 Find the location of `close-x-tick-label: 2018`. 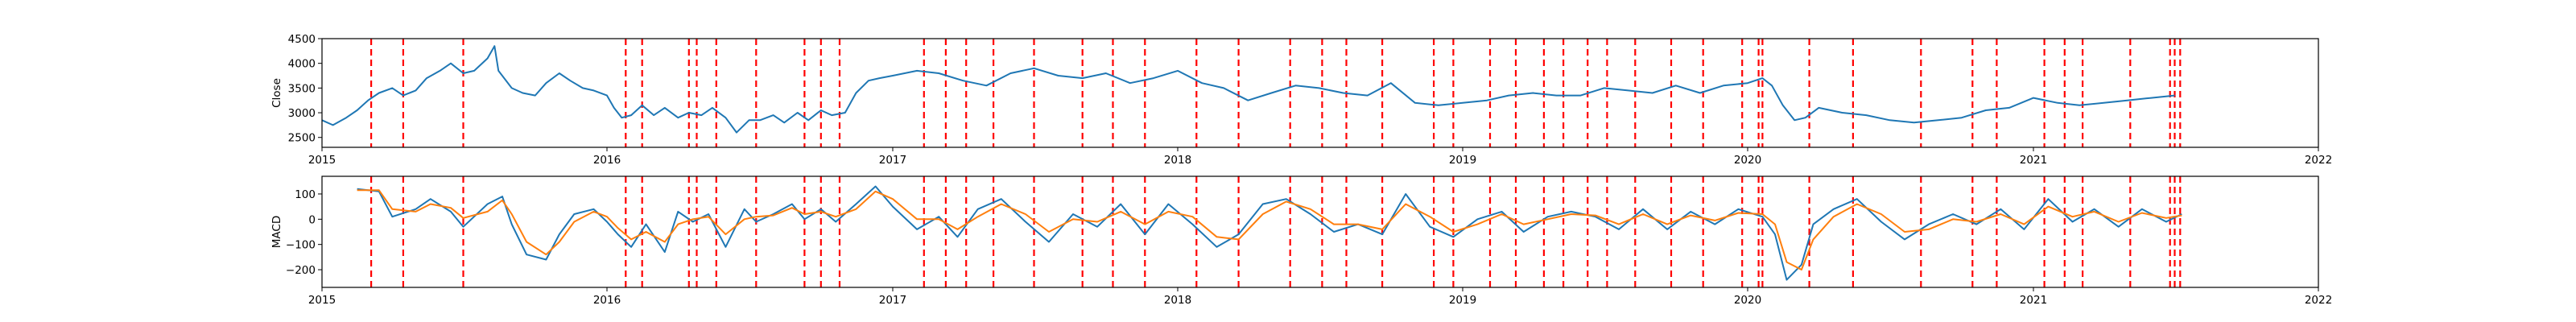

close-x-tick-label: 2018 is located at coordinates (1177, 160).